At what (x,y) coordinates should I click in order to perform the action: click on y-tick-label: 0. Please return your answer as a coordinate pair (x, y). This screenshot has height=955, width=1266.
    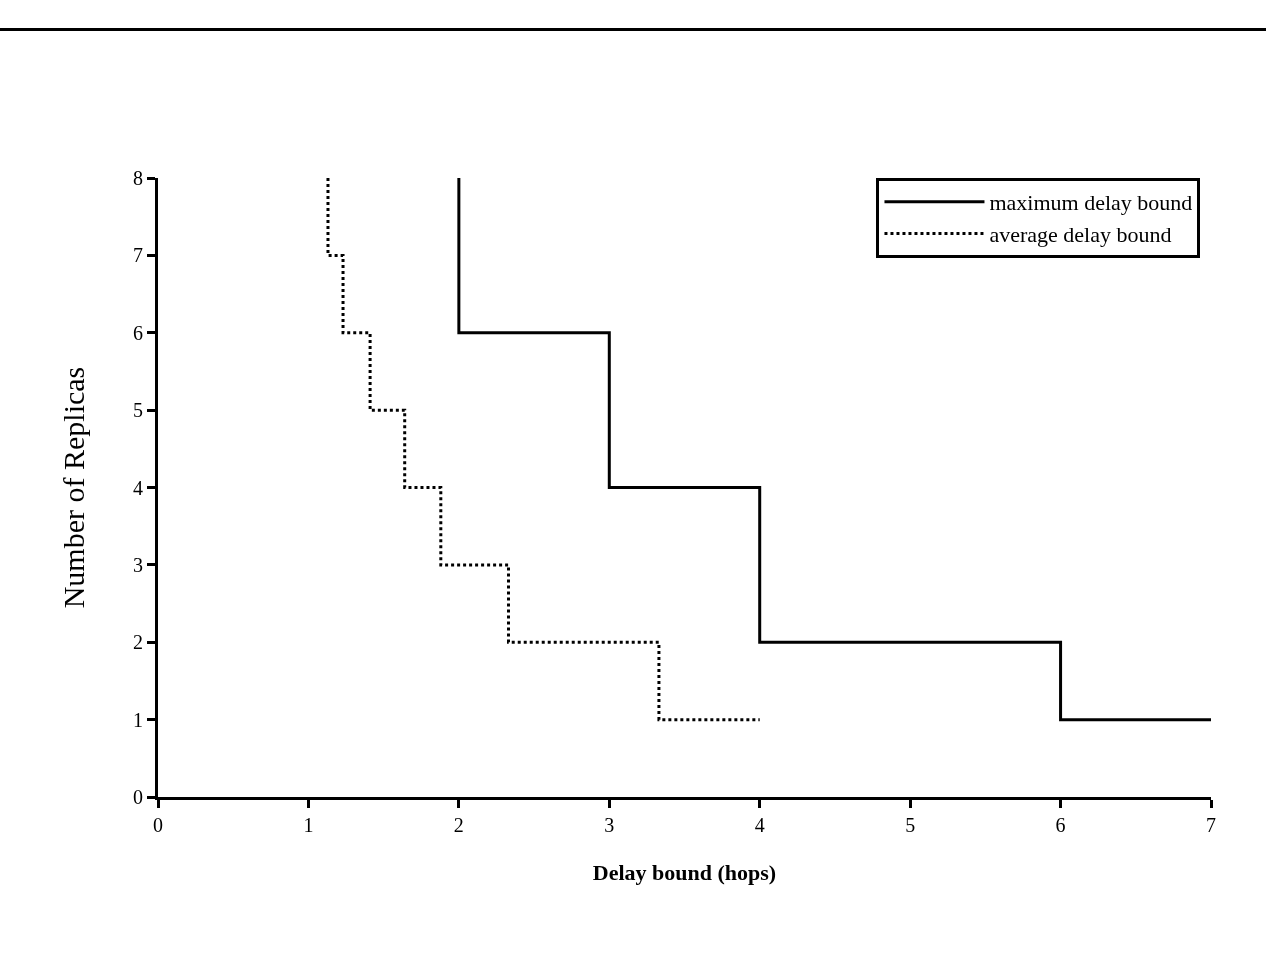
    Looking at the image, I should click on (138, 797).